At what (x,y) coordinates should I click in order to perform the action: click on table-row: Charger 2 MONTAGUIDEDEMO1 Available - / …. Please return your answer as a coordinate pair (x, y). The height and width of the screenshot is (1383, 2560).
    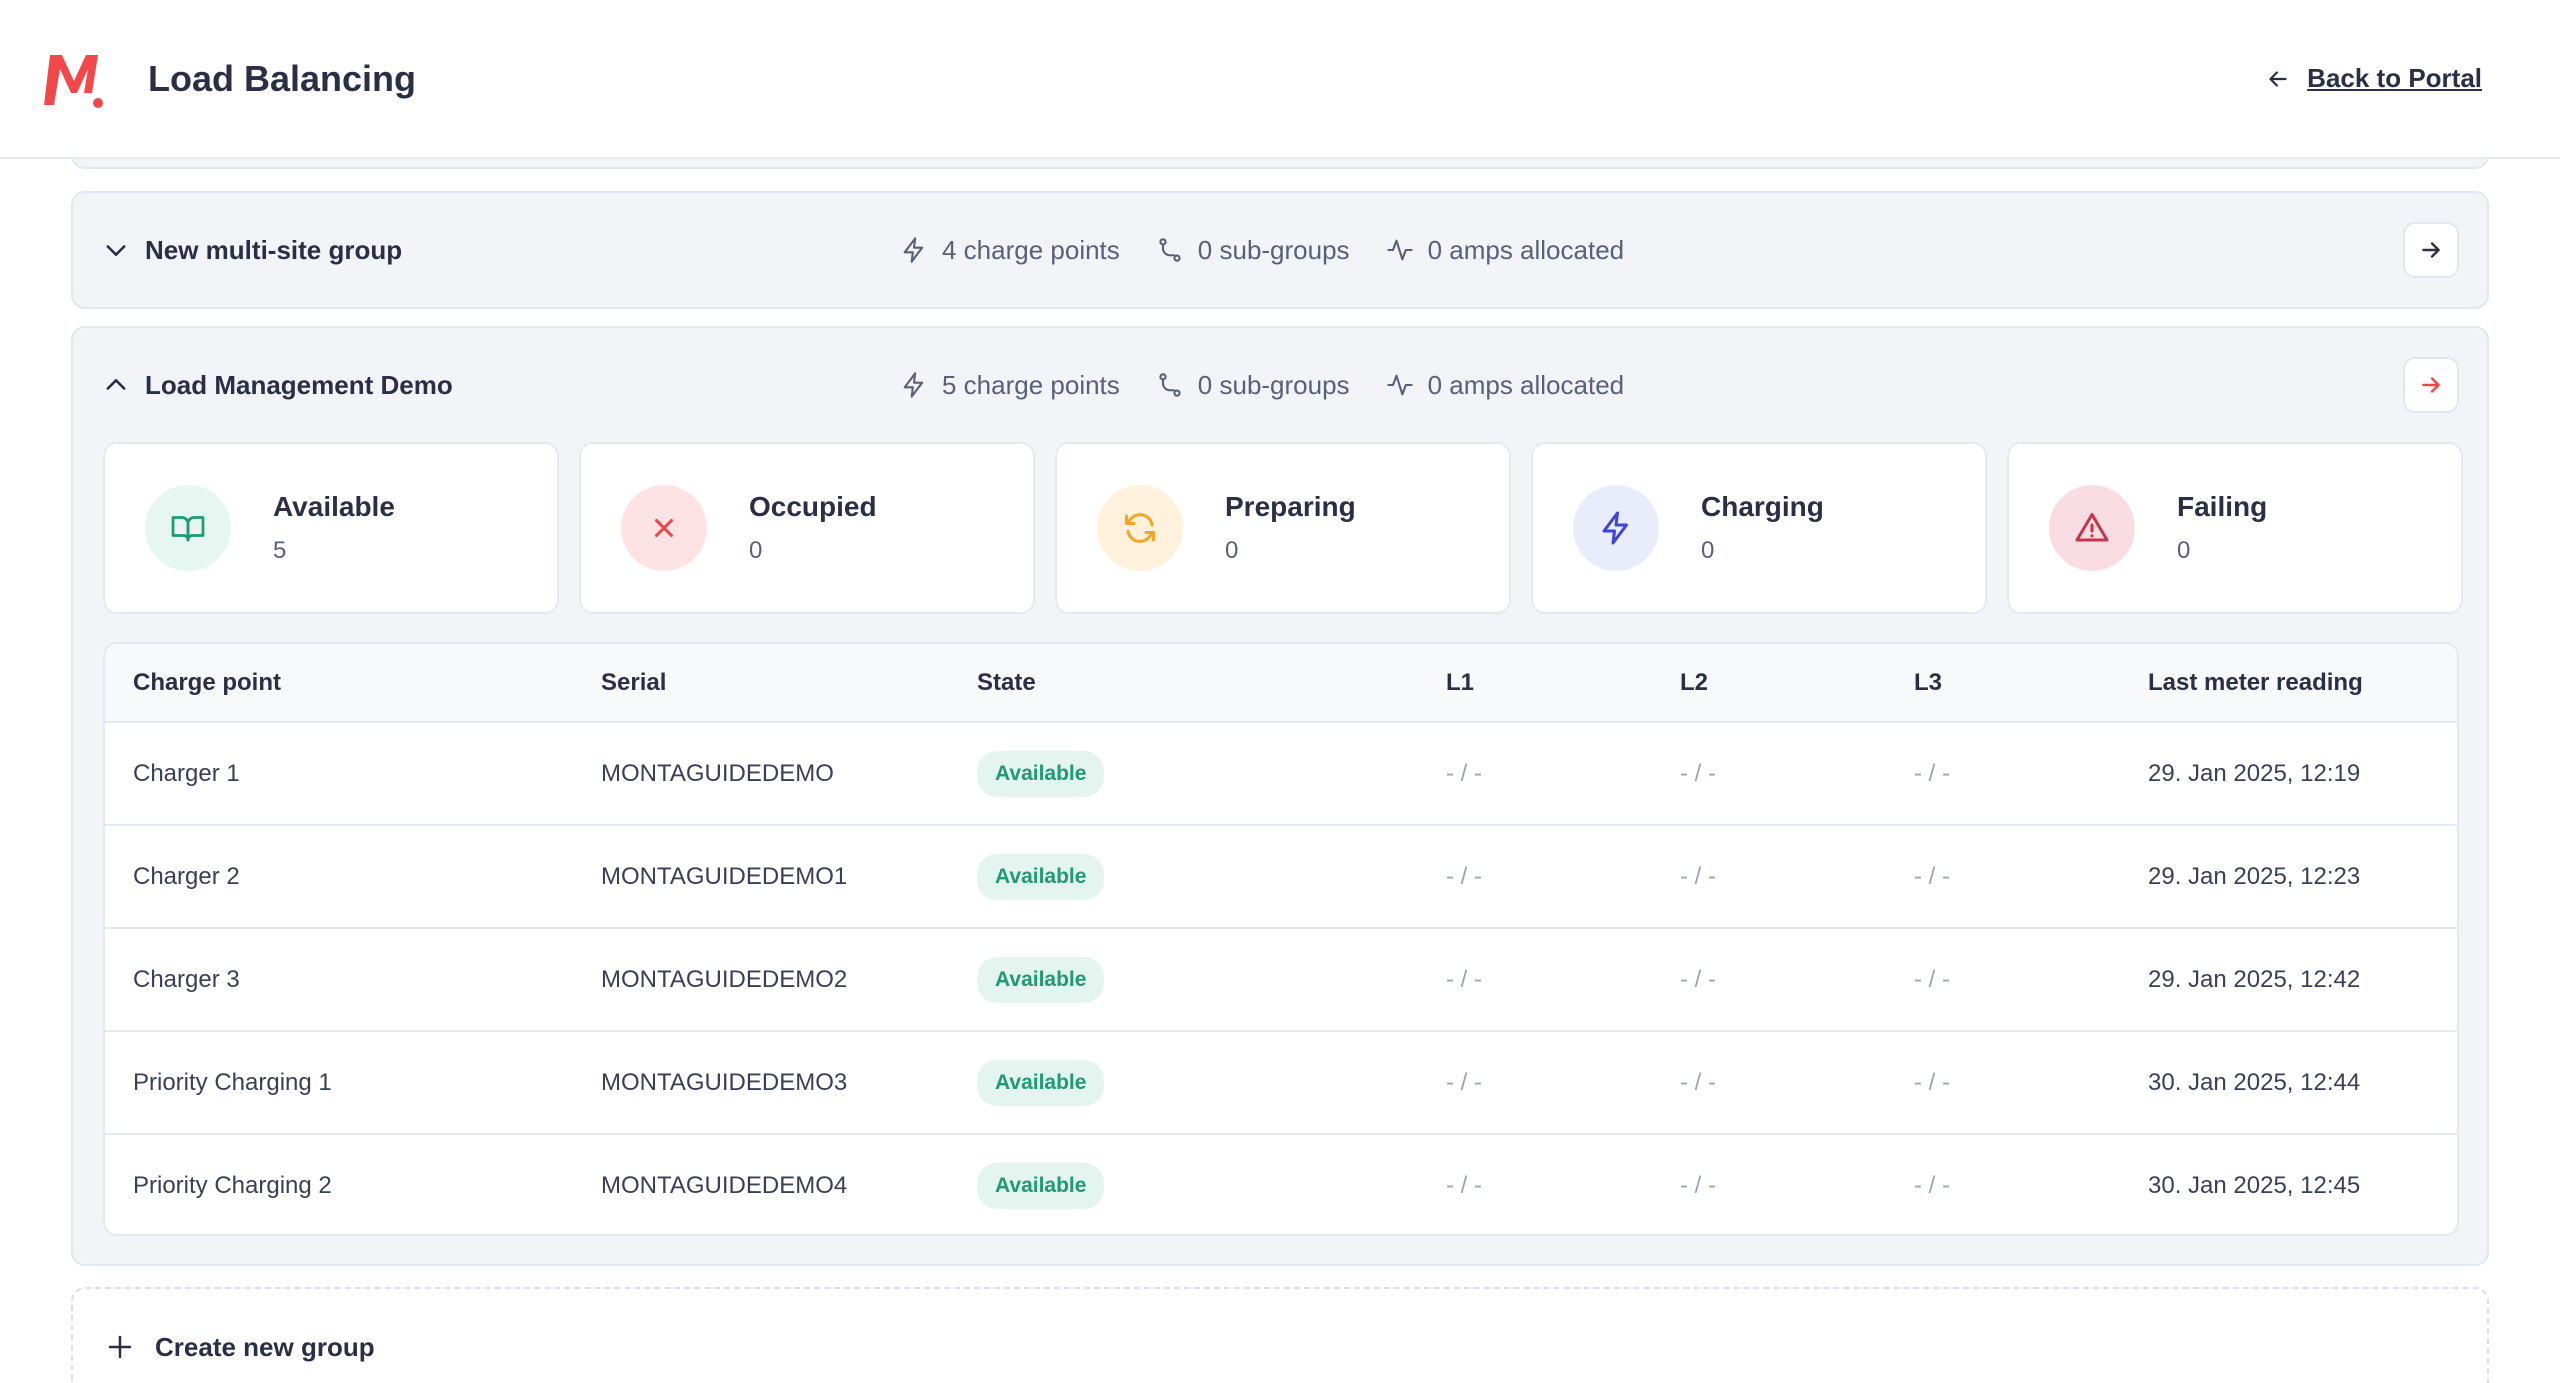
    Looking at the image, I should click on (1281, 877).